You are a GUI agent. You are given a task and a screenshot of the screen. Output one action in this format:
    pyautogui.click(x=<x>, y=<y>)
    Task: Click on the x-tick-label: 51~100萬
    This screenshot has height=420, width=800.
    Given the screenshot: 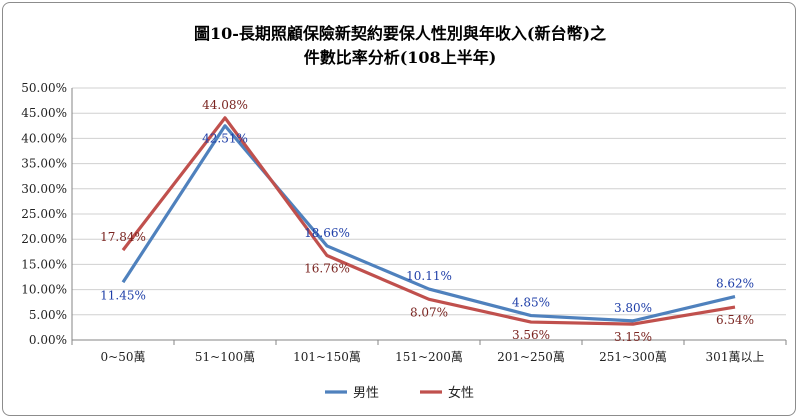 What is the action you would take?
    pyautogui.click(x=225, y=357)
    